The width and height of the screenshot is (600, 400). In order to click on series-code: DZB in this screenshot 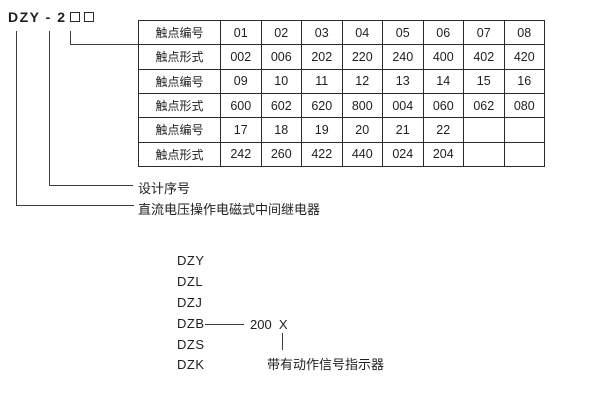, I will do `click(191, 323)`.